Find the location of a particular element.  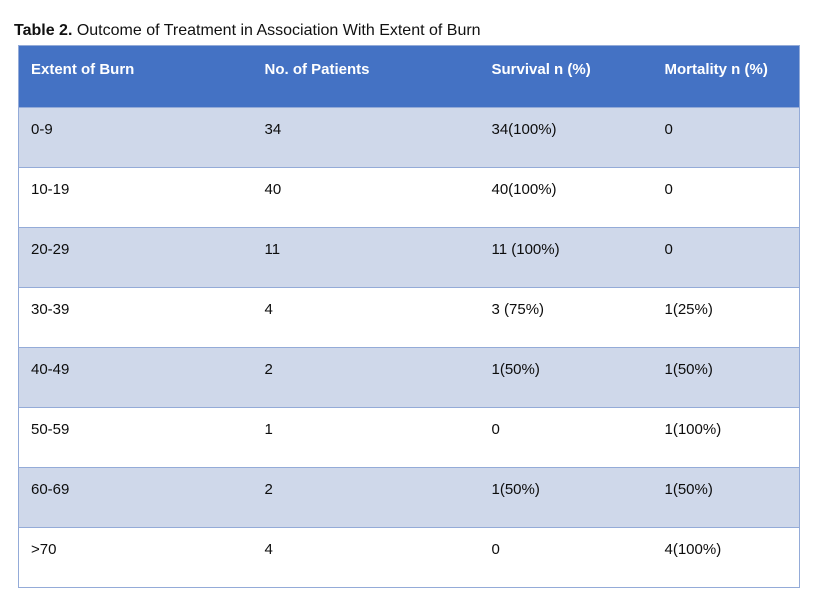

table-row: 20-29 11 11 (100%) 0 is located at coordinates (409, 257).